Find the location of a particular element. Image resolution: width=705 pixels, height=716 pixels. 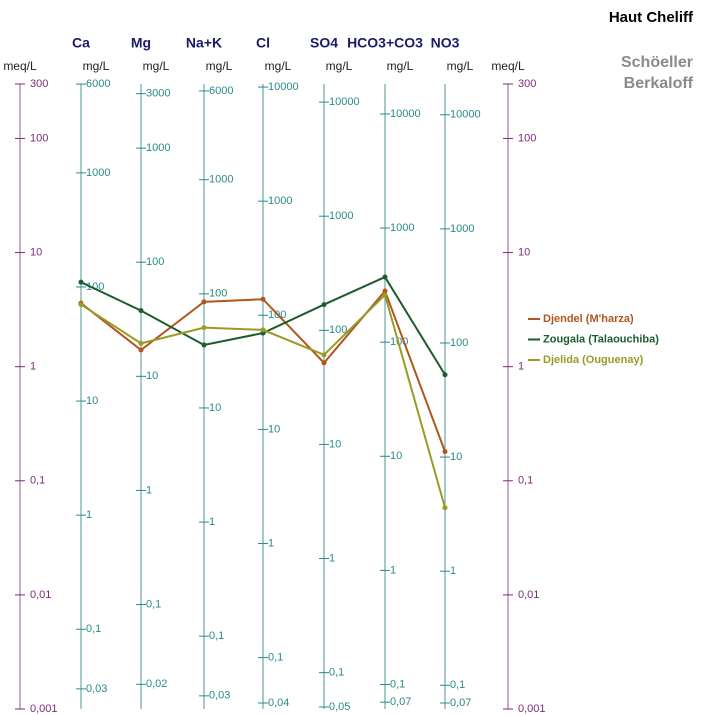

legend-label: Zougala (Talaouchiba) is located at coordinates (601, 339).